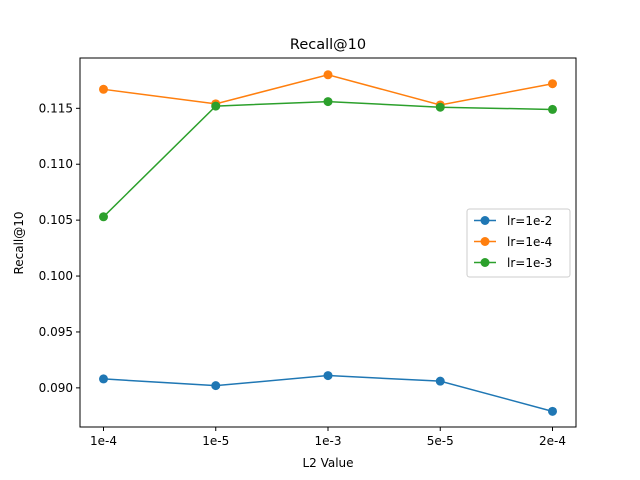 This screenshot has height=480, width=640. I want to click on legend-box, so click(518, 243).